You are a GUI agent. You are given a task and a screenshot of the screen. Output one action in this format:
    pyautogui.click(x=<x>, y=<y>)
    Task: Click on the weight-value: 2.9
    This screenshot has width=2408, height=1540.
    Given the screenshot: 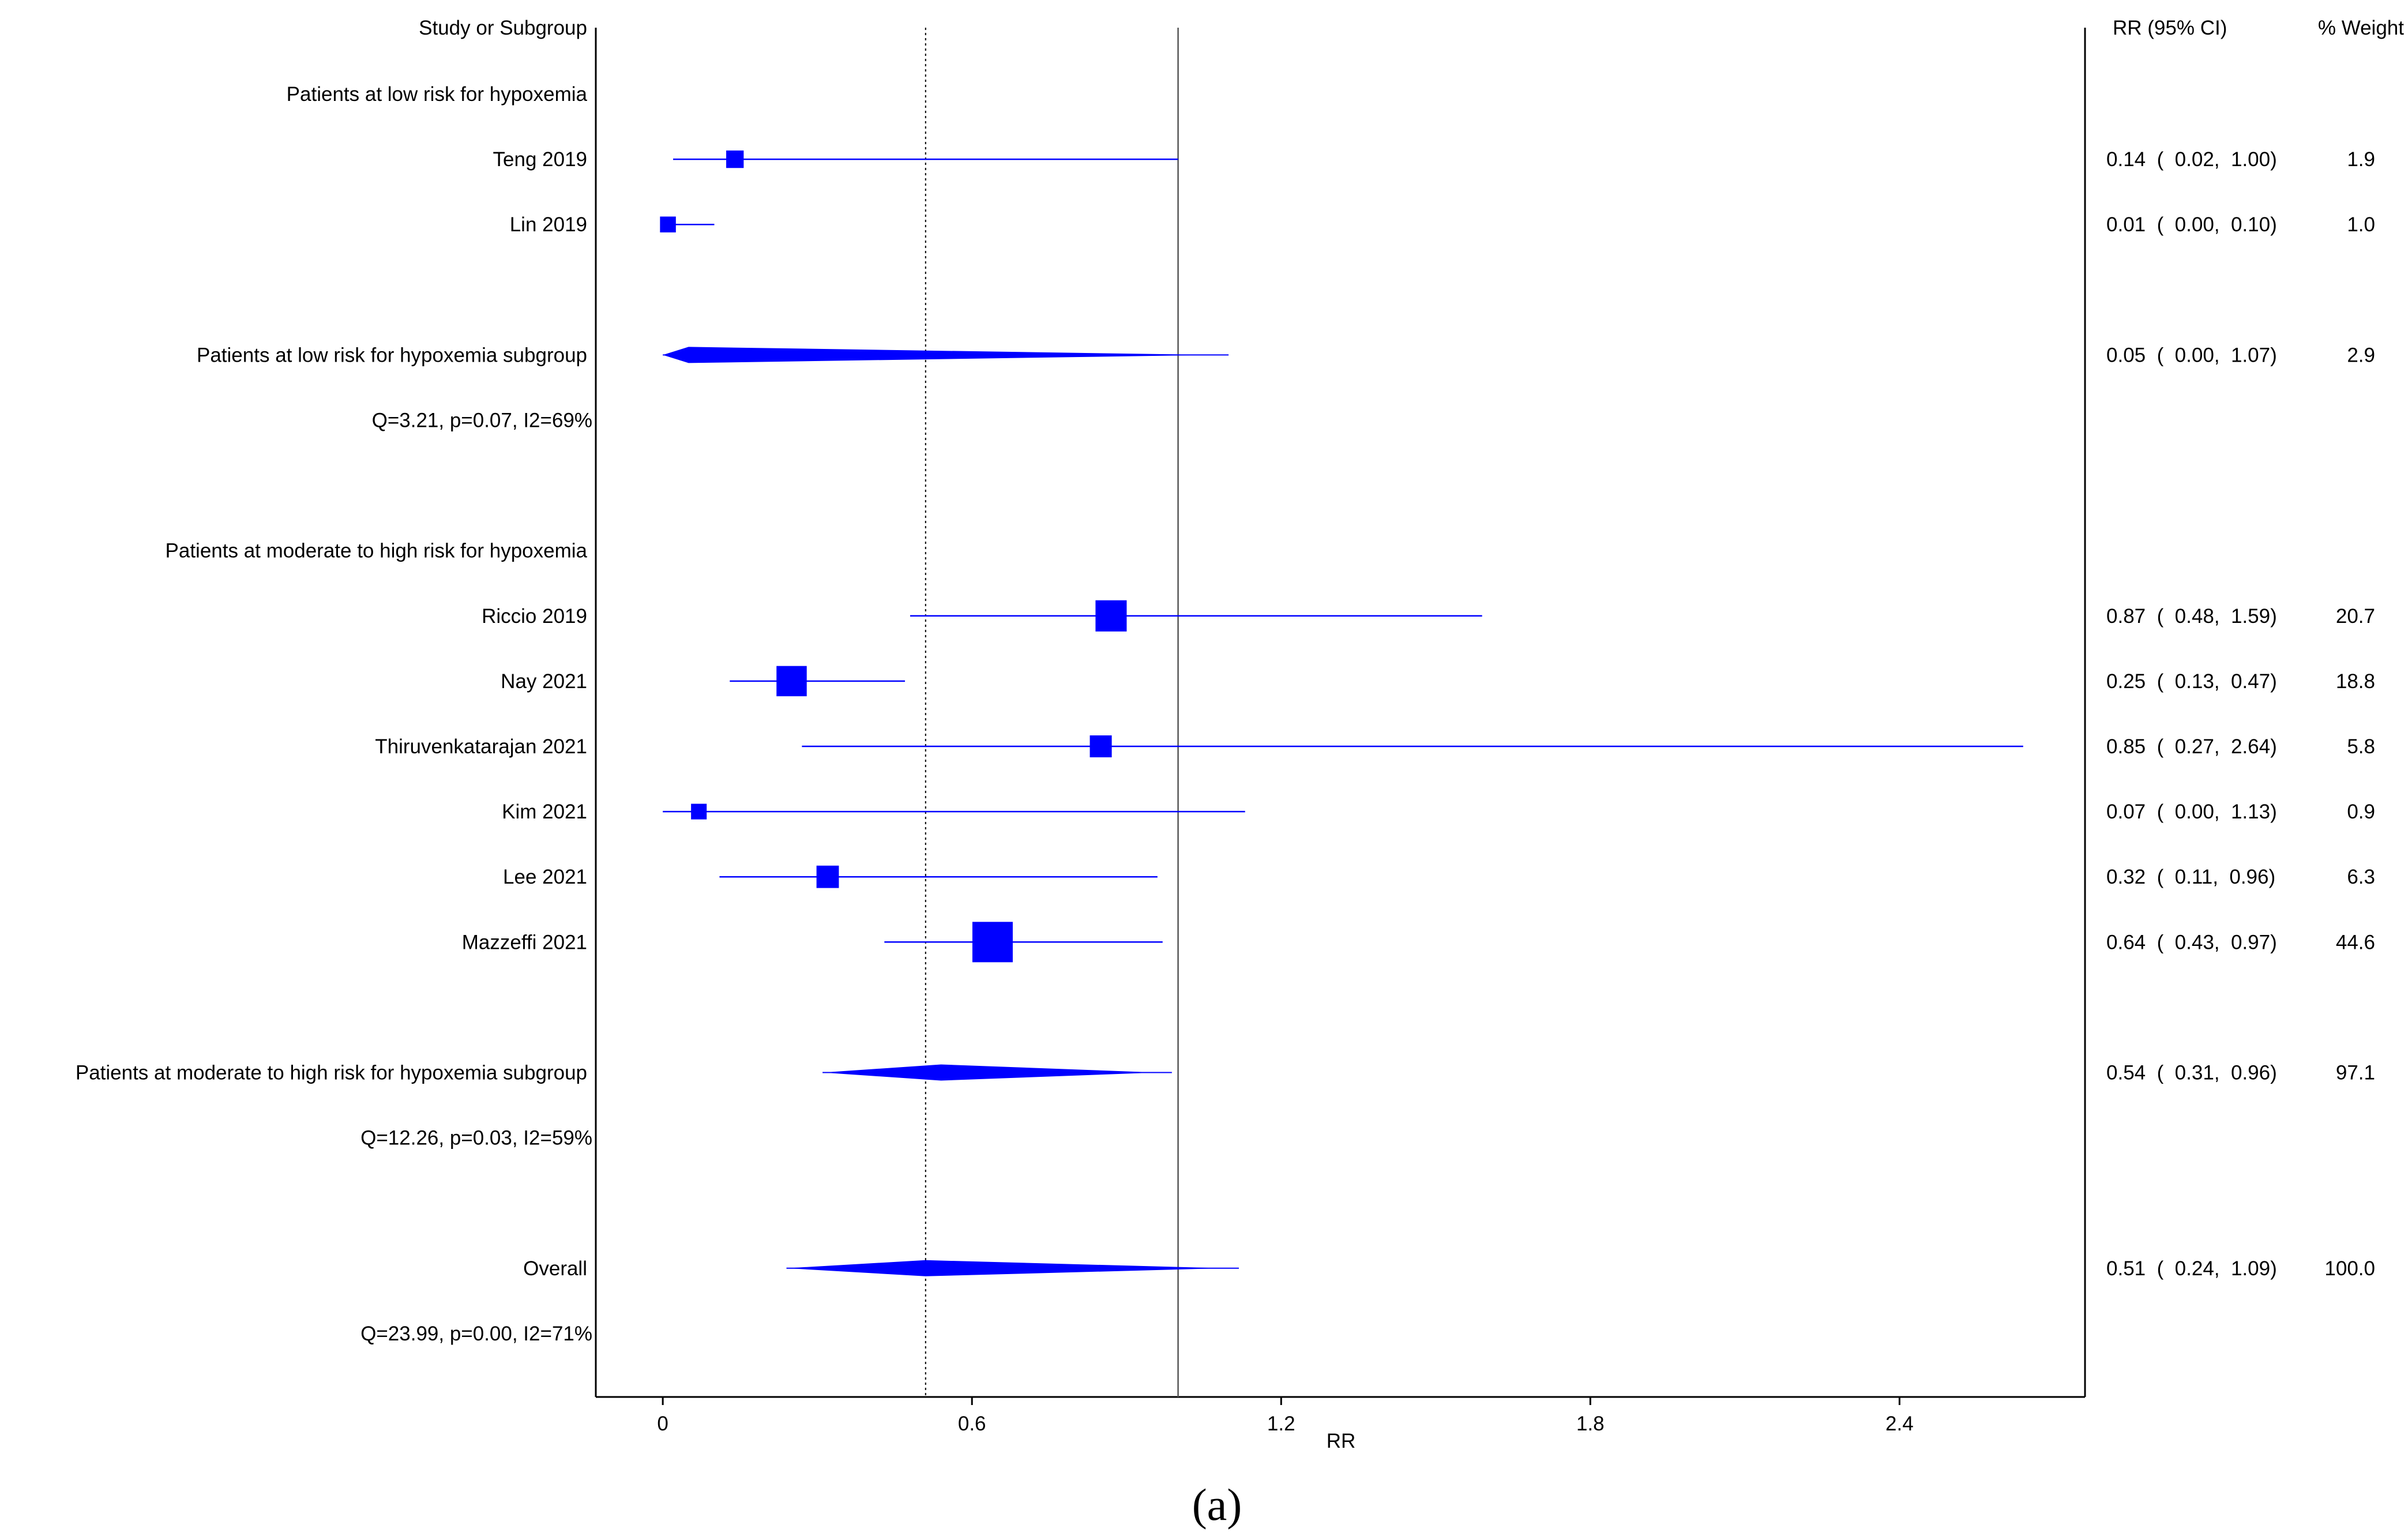 What is the action you would take?
    pyautogui.click(x=2361, y=355)
    